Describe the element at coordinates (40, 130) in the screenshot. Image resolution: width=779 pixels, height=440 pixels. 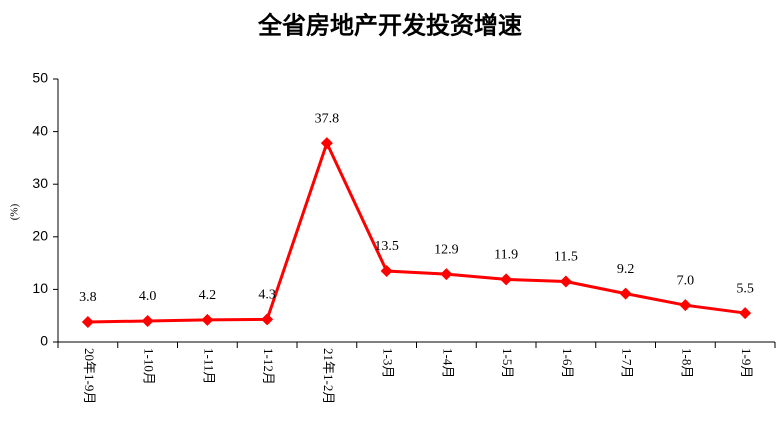
I see `y-tick-label: 40` at that location.